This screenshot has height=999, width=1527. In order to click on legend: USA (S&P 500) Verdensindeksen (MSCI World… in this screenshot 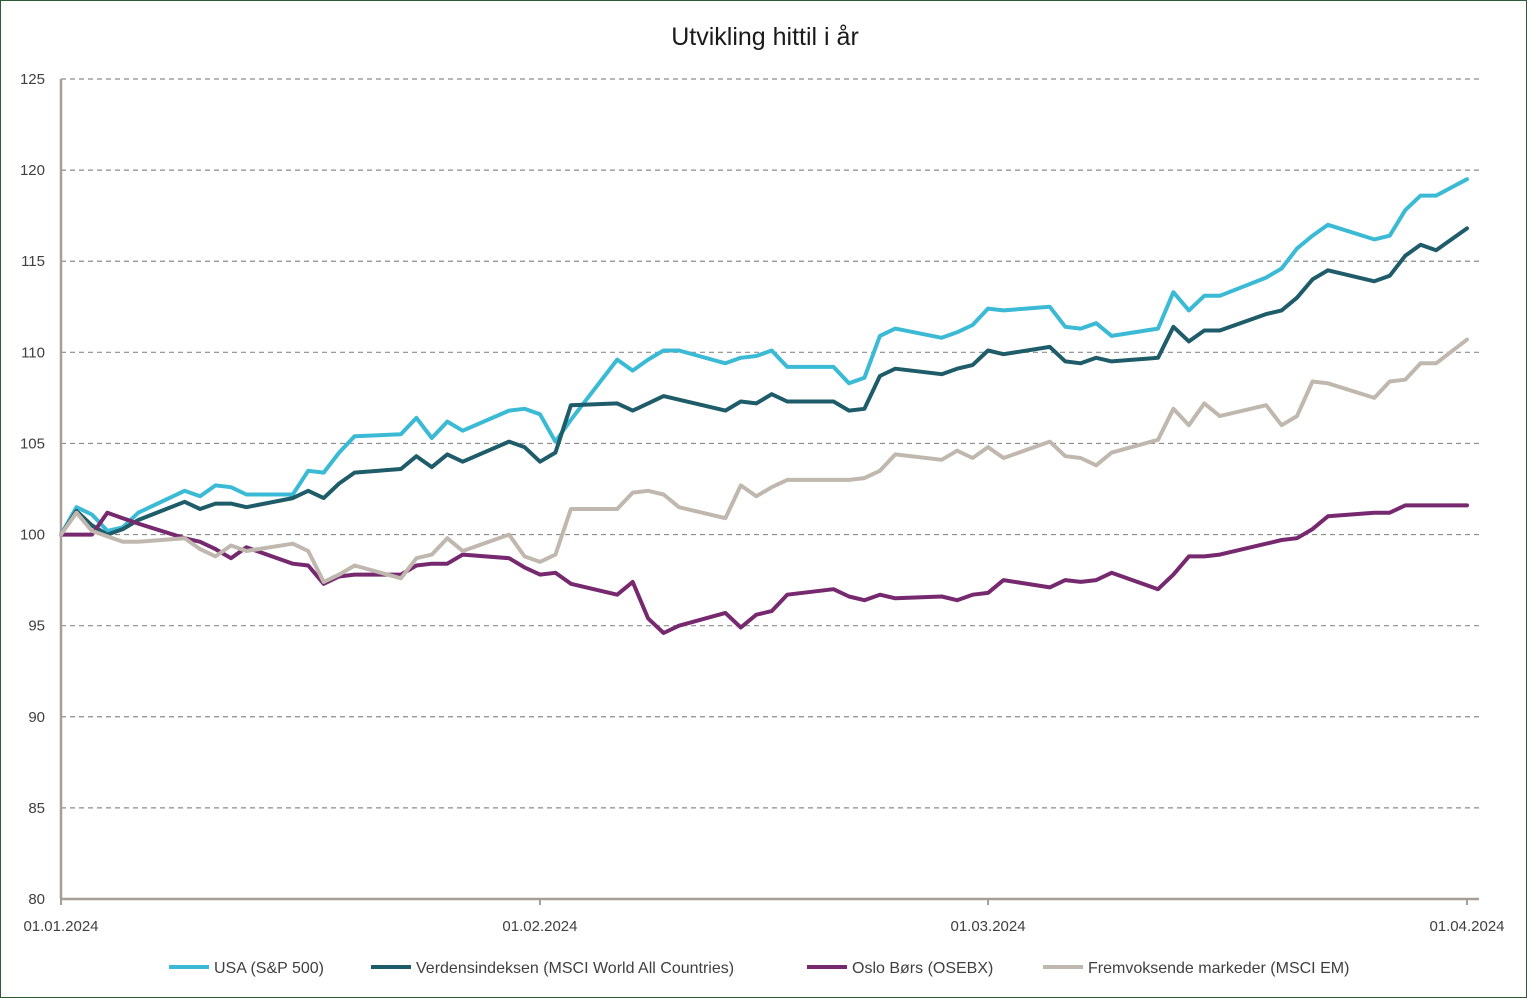, I will do `click(759, 968)`.